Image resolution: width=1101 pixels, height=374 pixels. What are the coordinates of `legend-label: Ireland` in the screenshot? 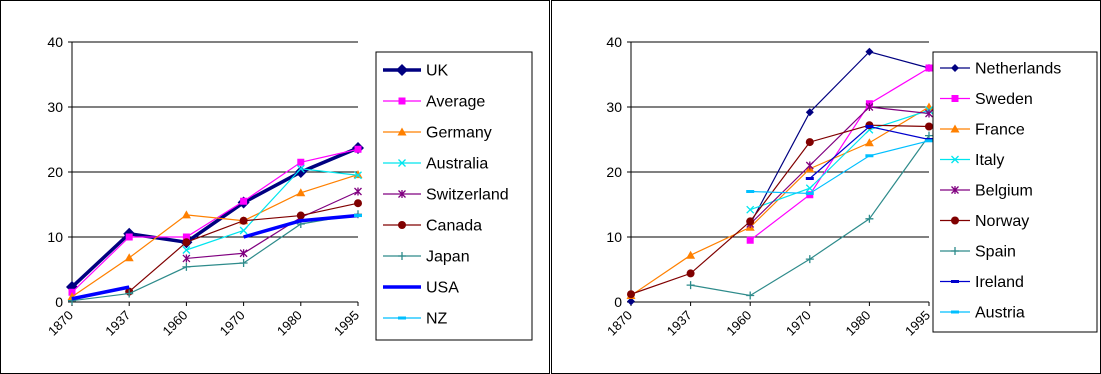 It's located at (999, 282).